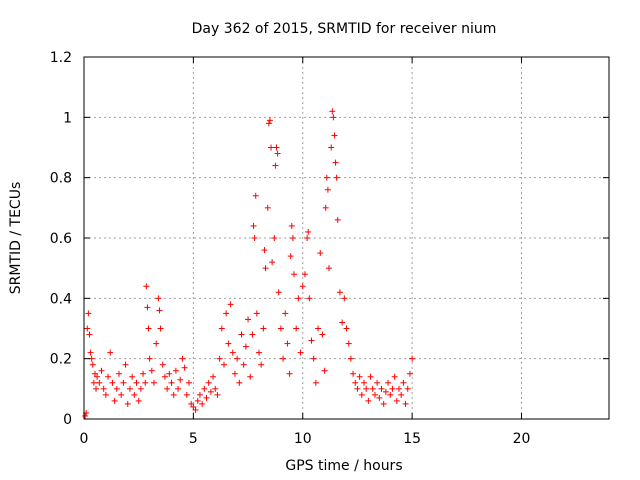 Image resolution: width=640 pixels, height=480 pixels. I want to click on x-tick-label: 10, so click(303, 439).